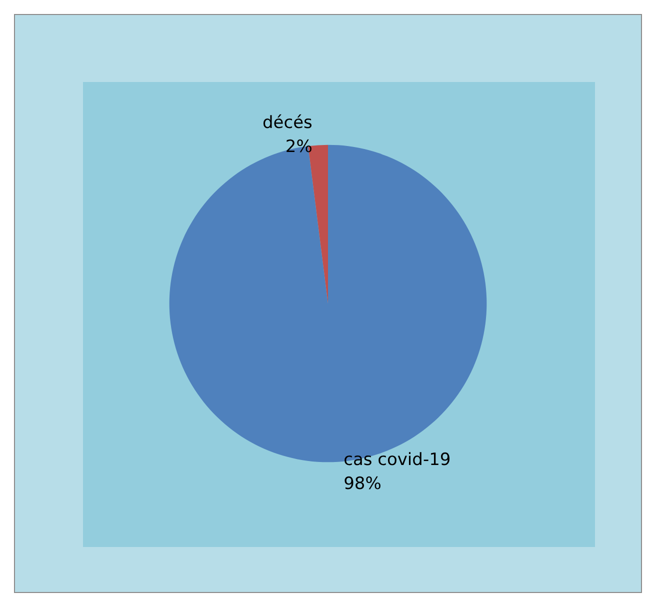  Describe the element at coordinates (298, 147) in the screenshot. I see `data-label: 2%` at that location.